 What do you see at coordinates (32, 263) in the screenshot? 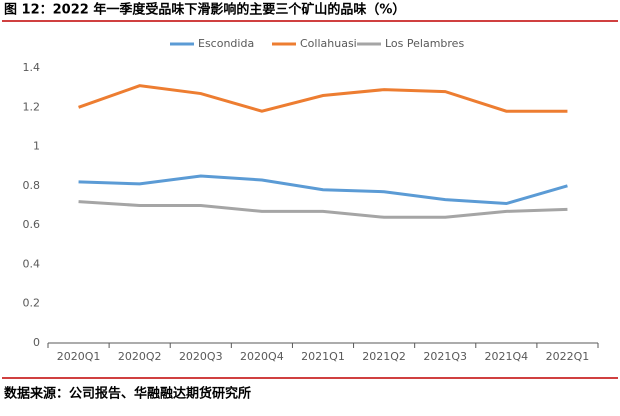
I see `y-tick-label: 0.4` at bounding box center [32, 263].